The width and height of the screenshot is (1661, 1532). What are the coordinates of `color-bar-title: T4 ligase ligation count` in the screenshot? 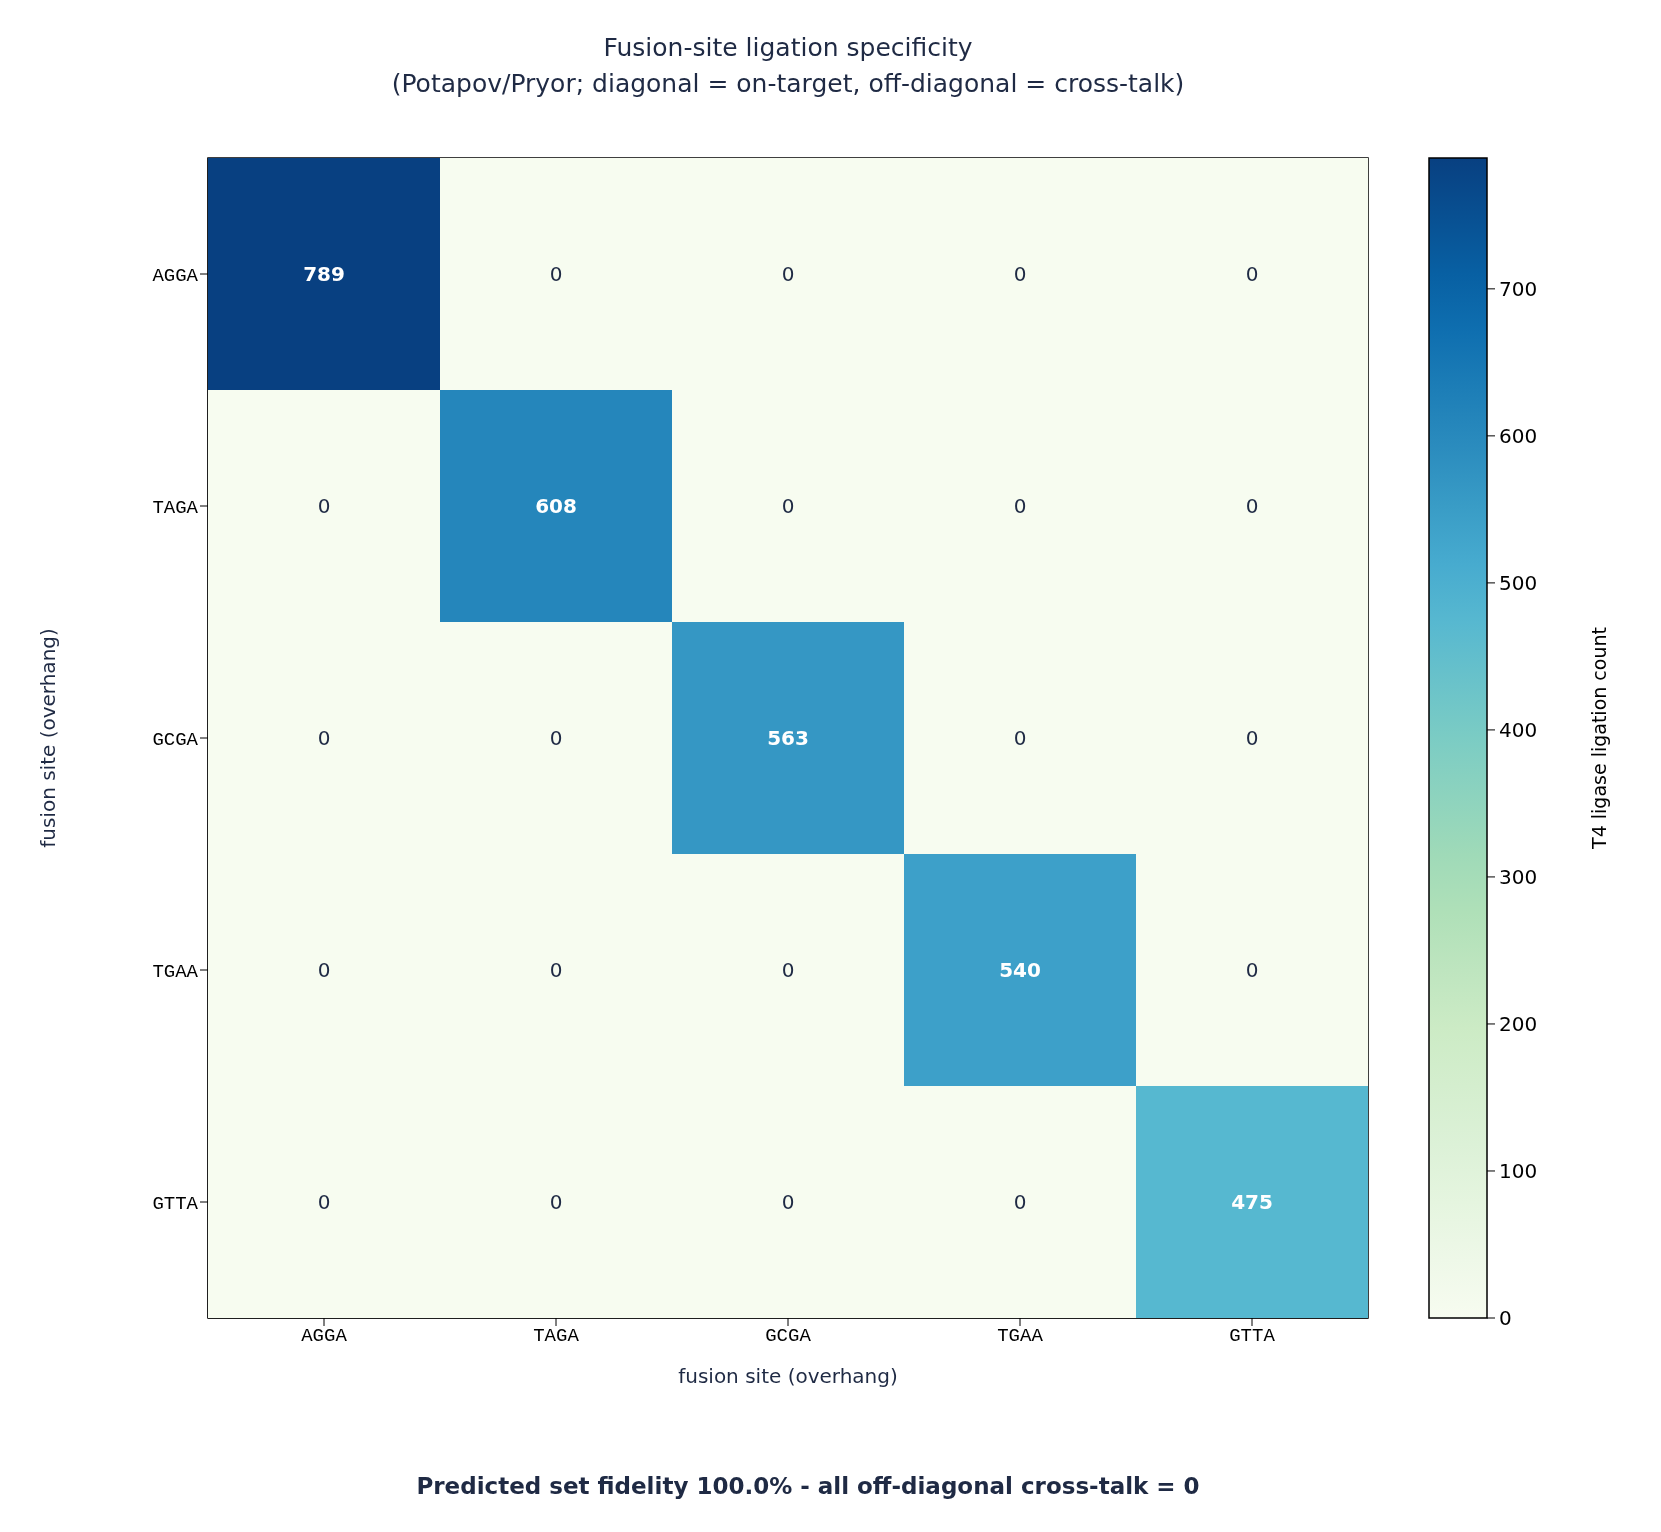 It's located at (1599, 738).